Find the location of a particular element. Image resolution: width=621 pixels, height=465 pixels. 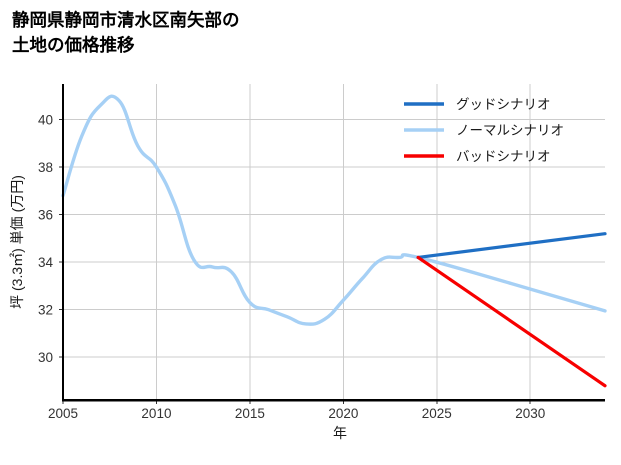

chart-title: 静岡県静岡市清水区南矢部の 土地の価格推移 is located at coordinates (222, 33).